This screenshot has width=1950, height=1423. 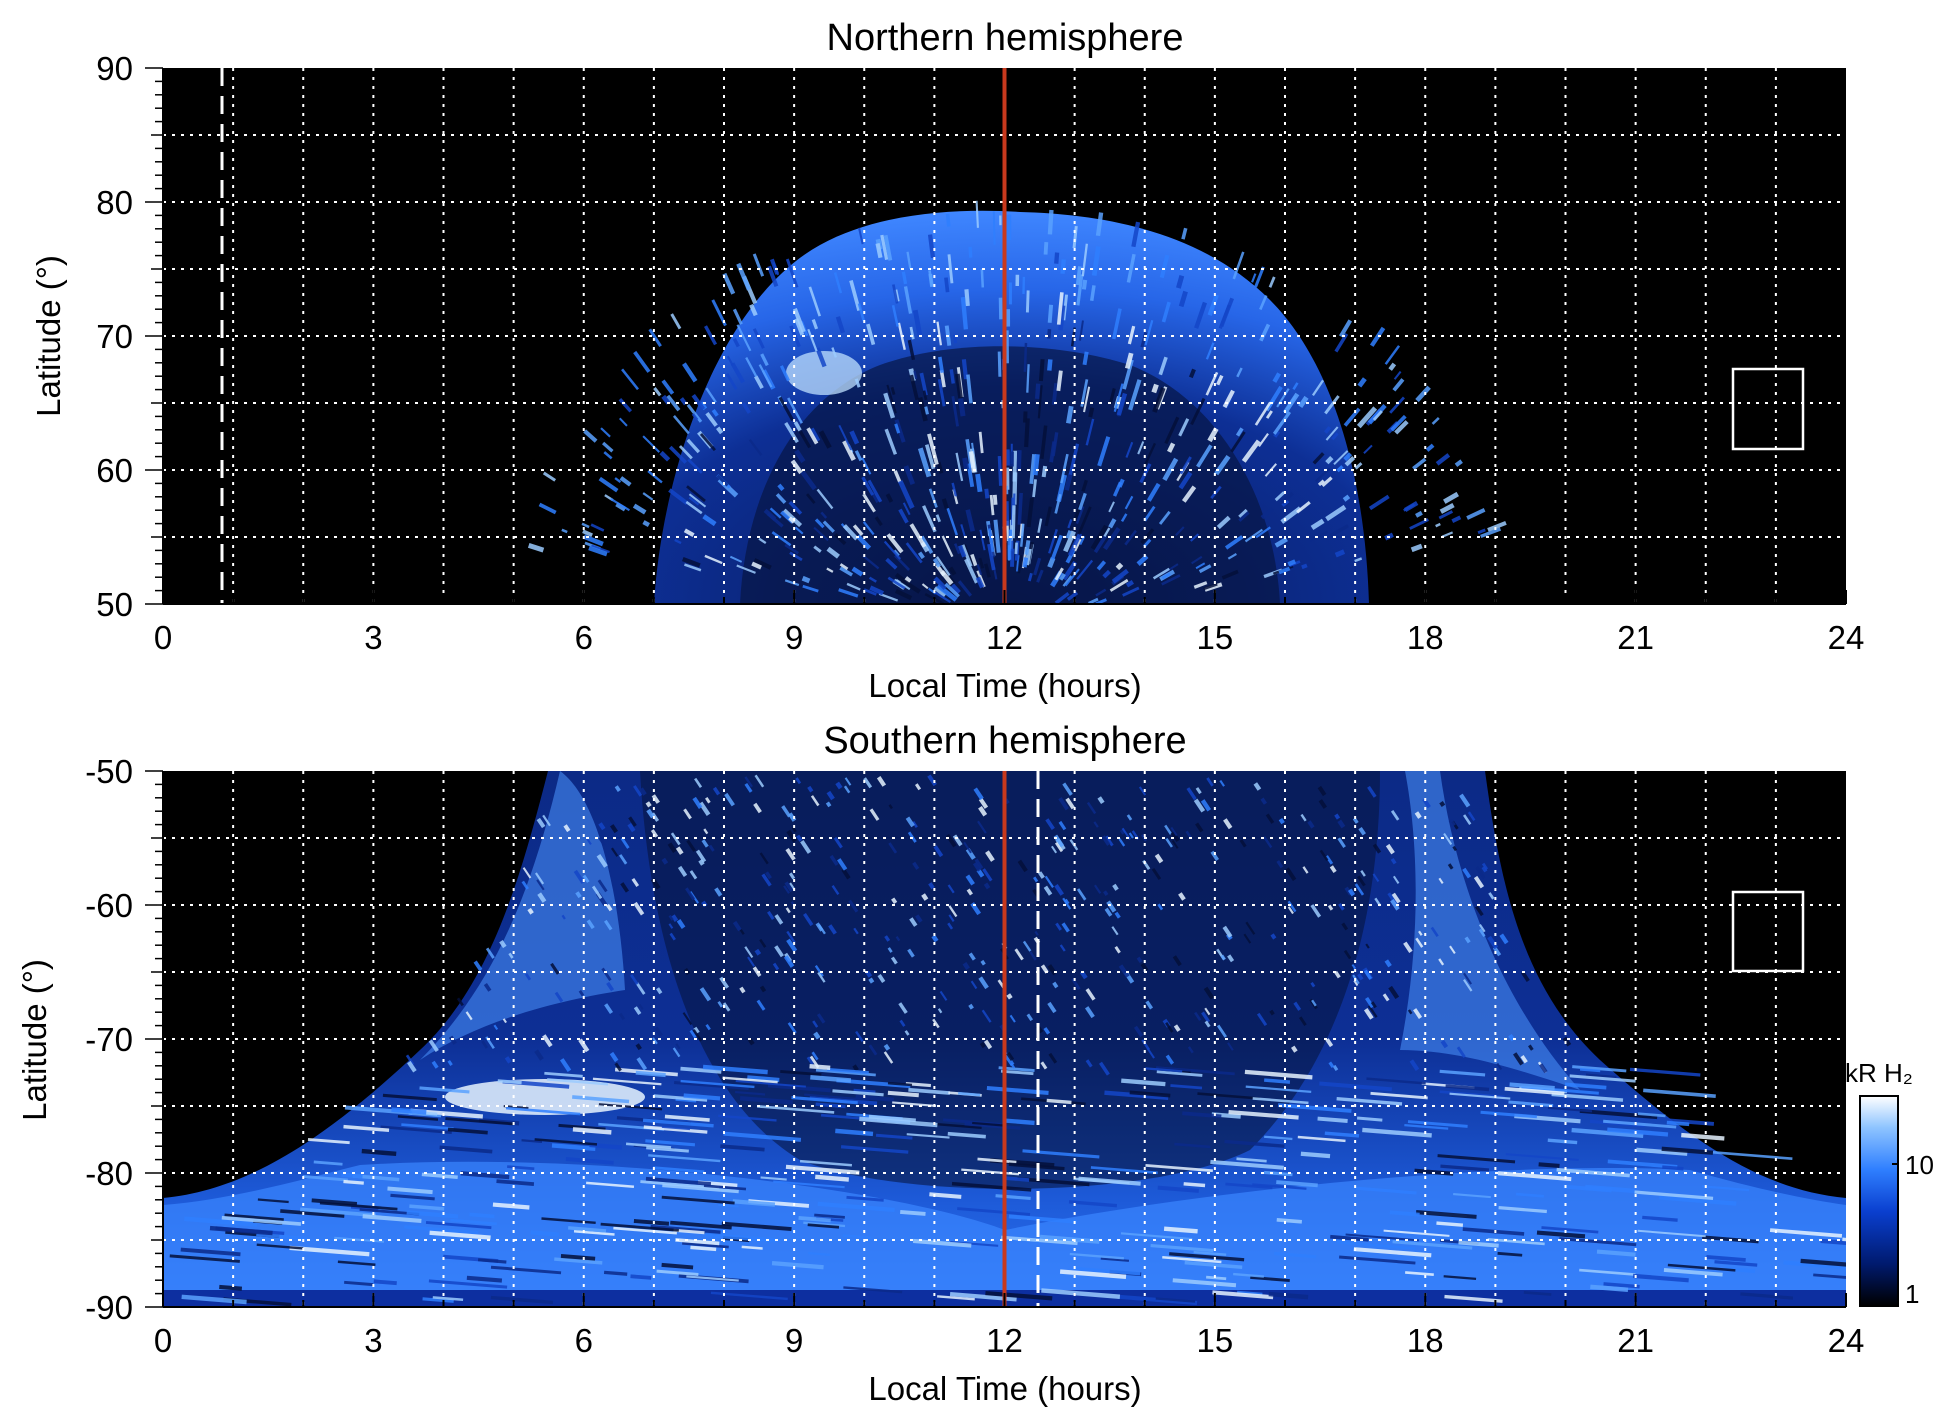 What do you see at coordinates (1635, 1340) in the screenshot?
I see `south-xtick-label: 21` at bounding box center [1635, 1340].